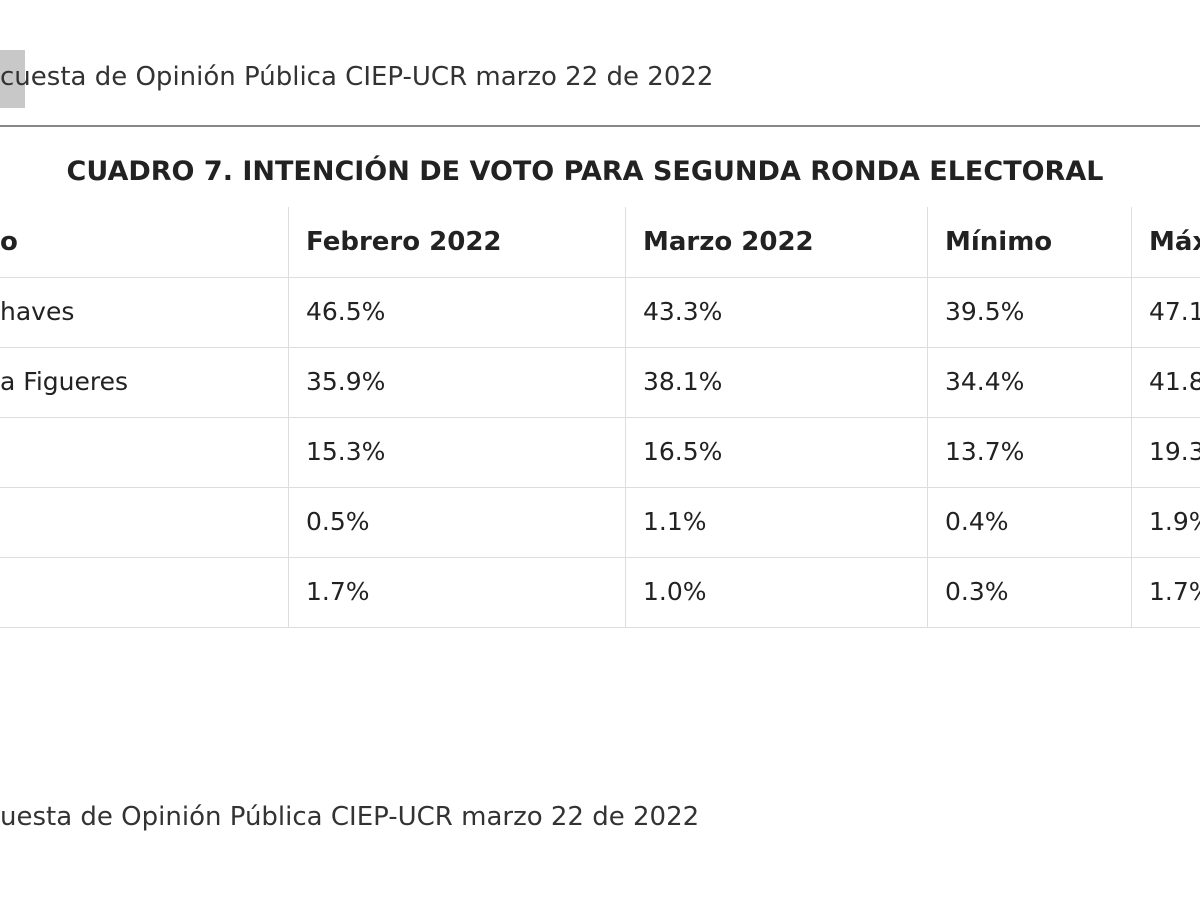  Describe the element at coordinates (985, 451) in the screenshot. I see `cell: 13.7%` at that location.